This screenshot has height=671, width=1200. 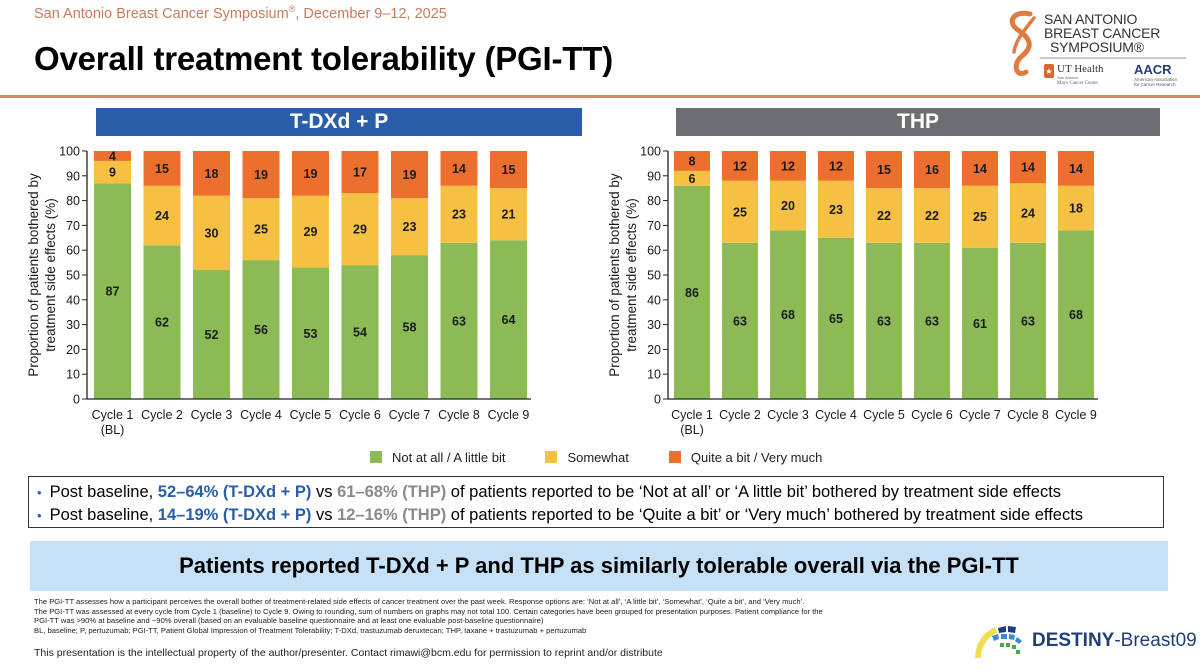 I want to click on x-tick-label: Cycle 9, so click(x=509, y=415).